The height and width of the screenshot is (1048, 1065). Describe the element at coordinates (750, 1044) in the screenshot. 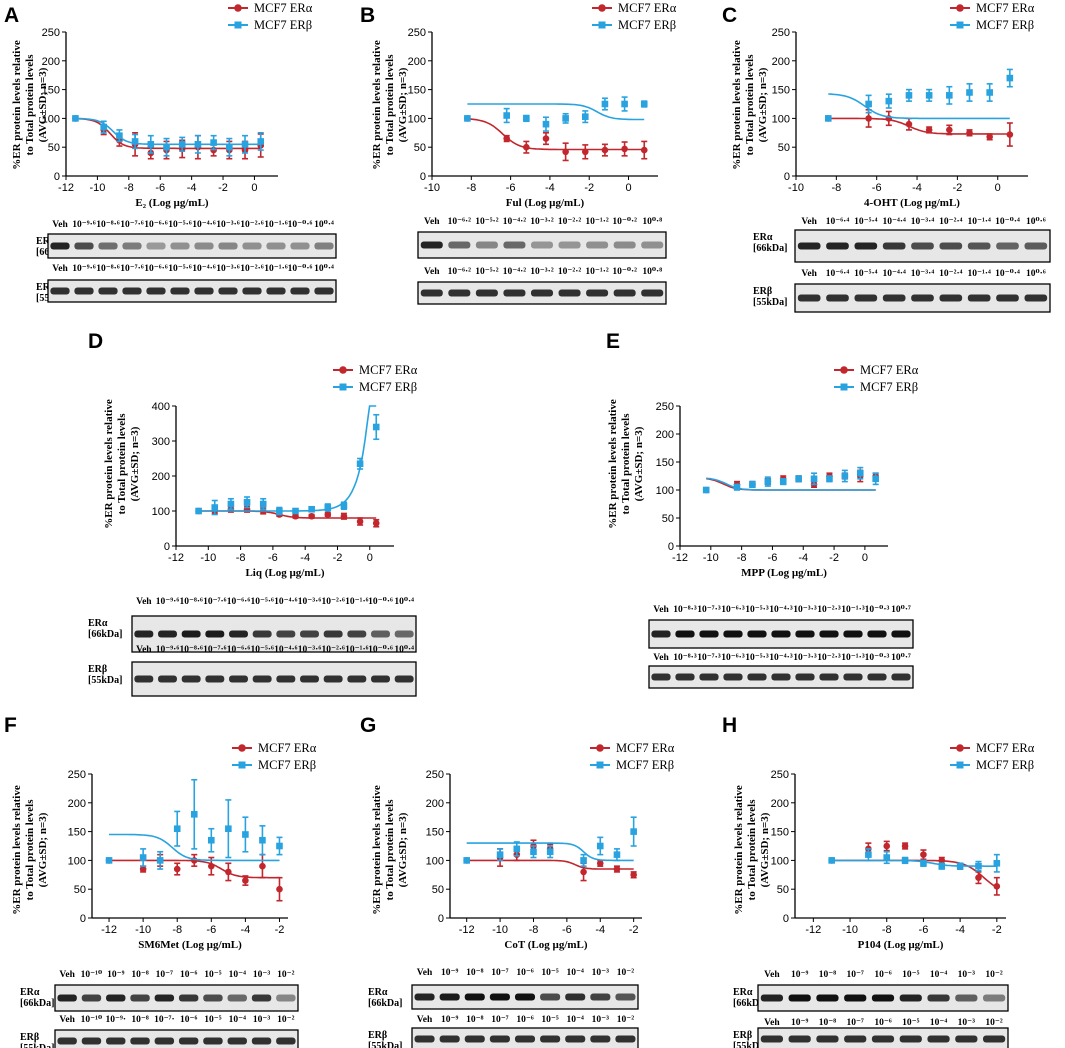

I see `erb-blot-size: [55kDa]` at that location.